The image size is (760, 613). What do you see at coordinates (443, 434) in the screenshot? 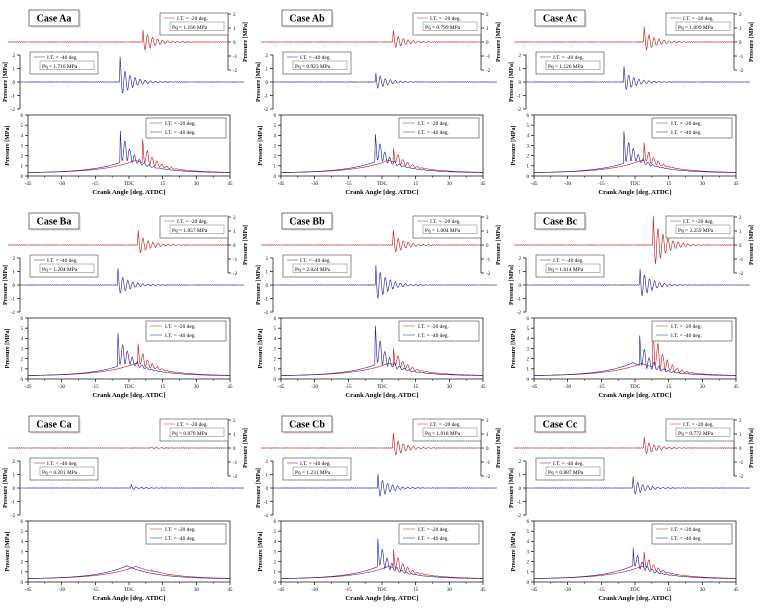
I see `legend-entry: Pq = 1.018 MPa` at bounding box center [443, 434].